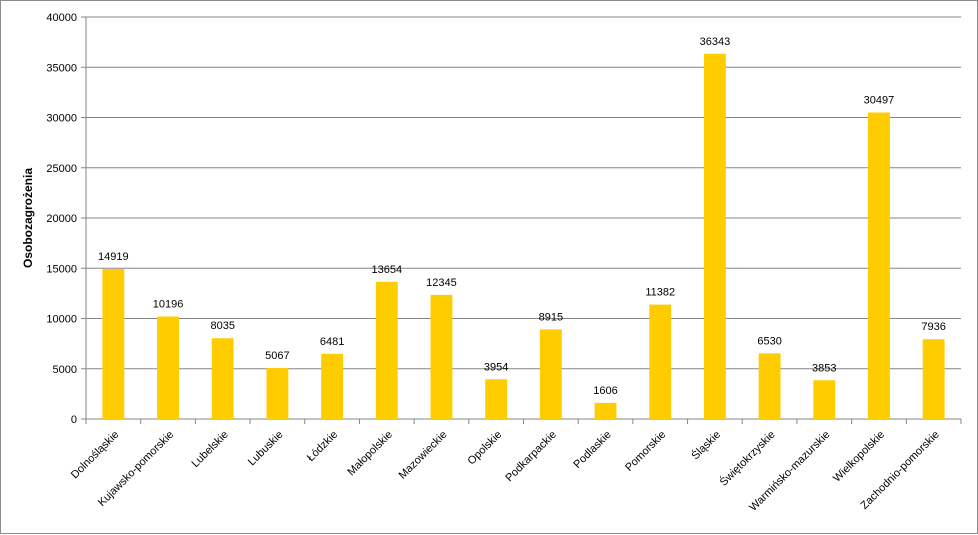 This screenshot has width=978, height=535. What do you see at coordinates (322, 446) in the screenshot?
I see `x-tick-label: Łódzkie` at bounding box center [322, 446].